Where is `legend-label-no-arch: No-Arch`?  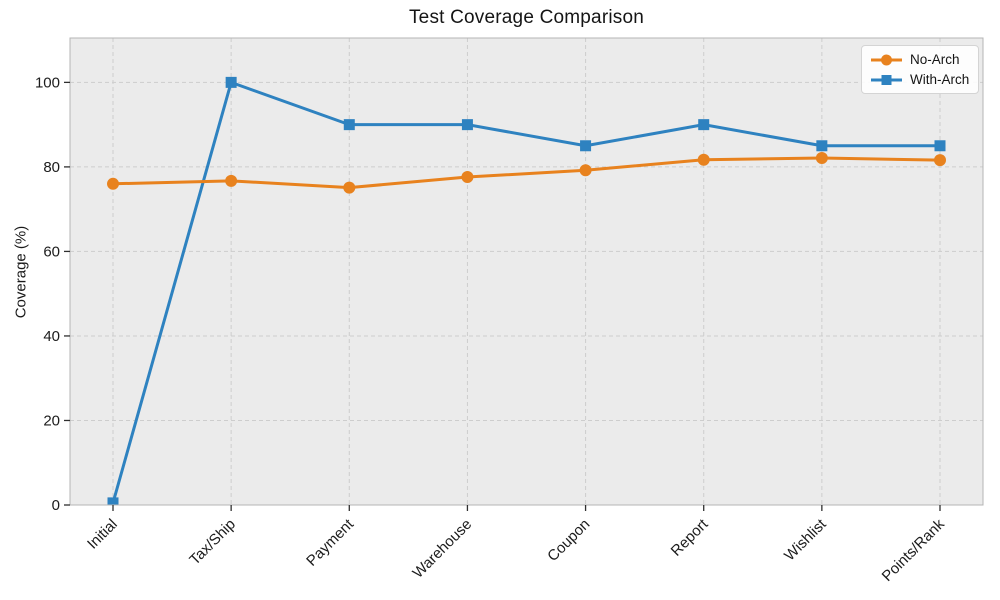 legend-label-no-arch: No-Arch is located at coordinates (935, 59).